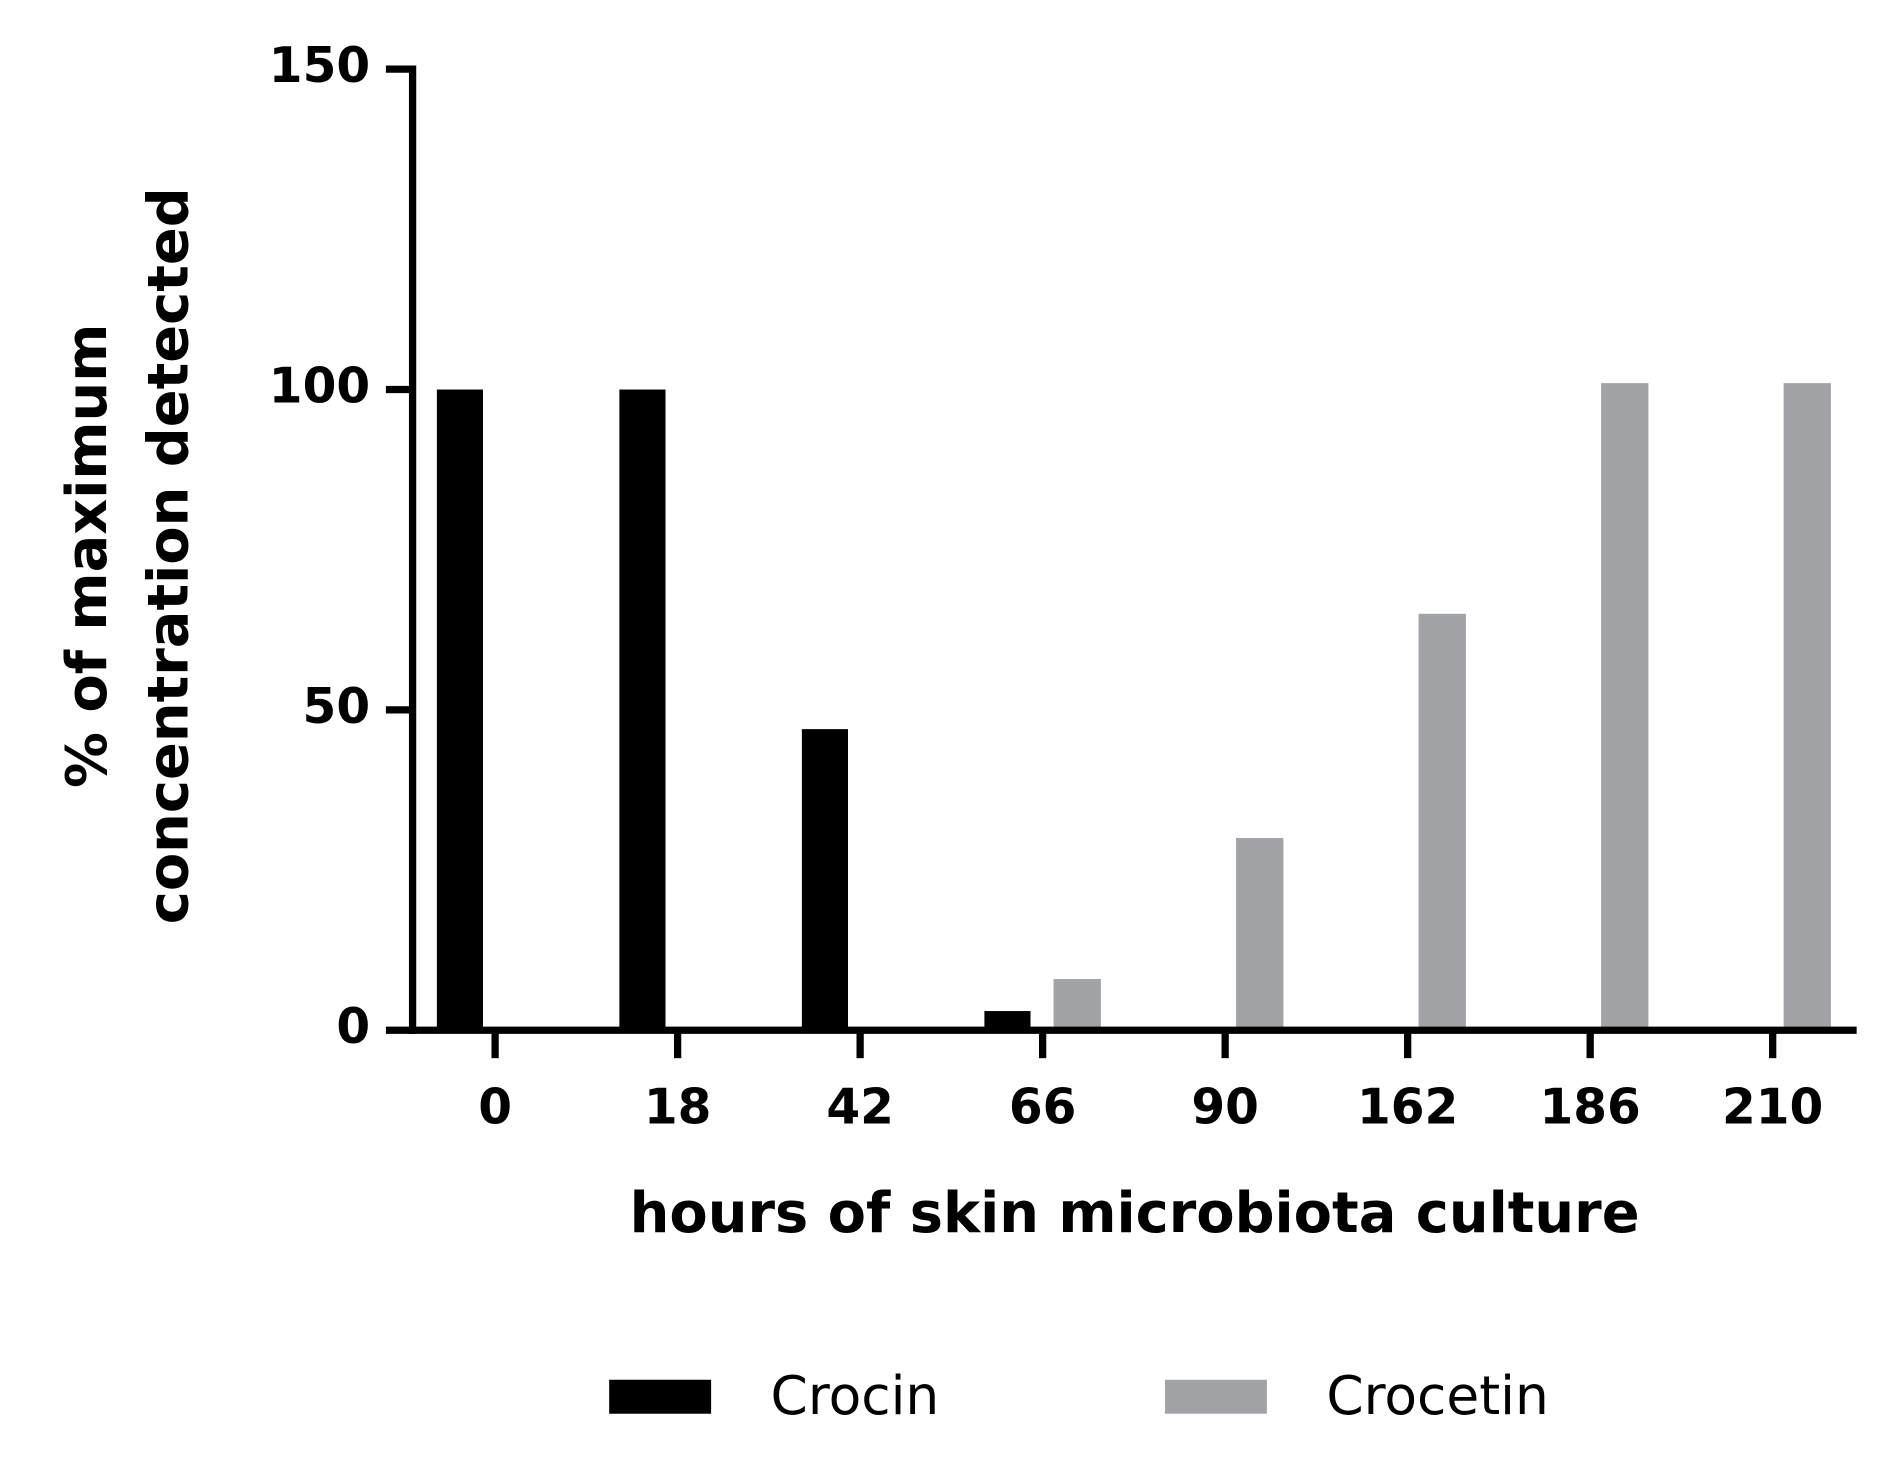 This screenshot has width=1893, height=1457. Describe the element at coordinates (1437, 1395) in the screenshot. I see `legend-label: Crocetin` at that location.